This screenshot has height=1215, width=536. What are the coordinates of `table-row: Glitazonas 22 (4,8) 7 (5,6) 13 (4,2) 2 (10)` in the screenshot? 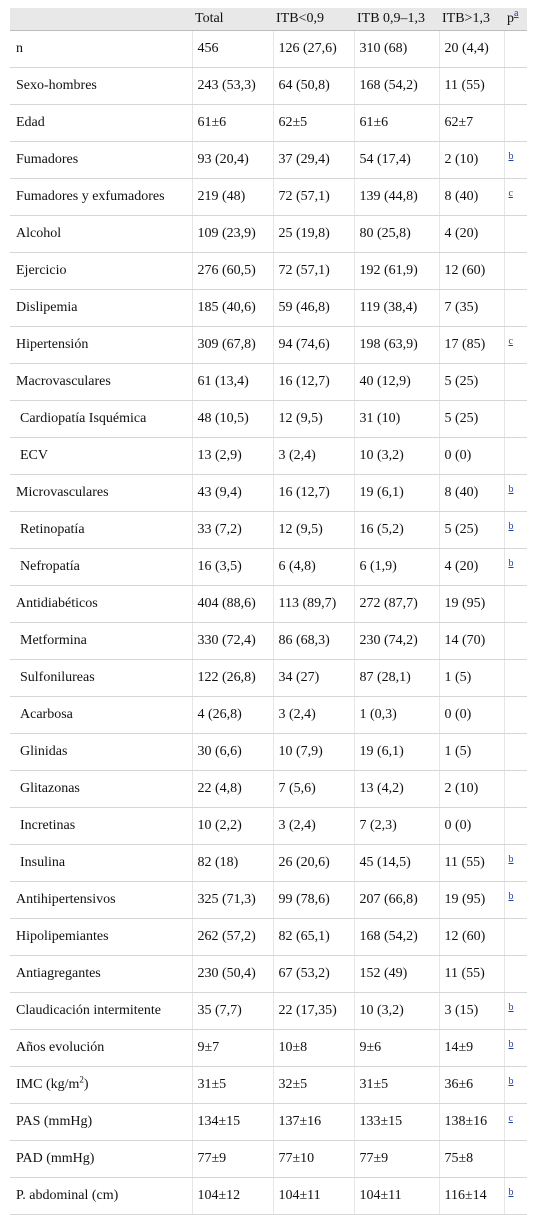 It's located at (268, 789).